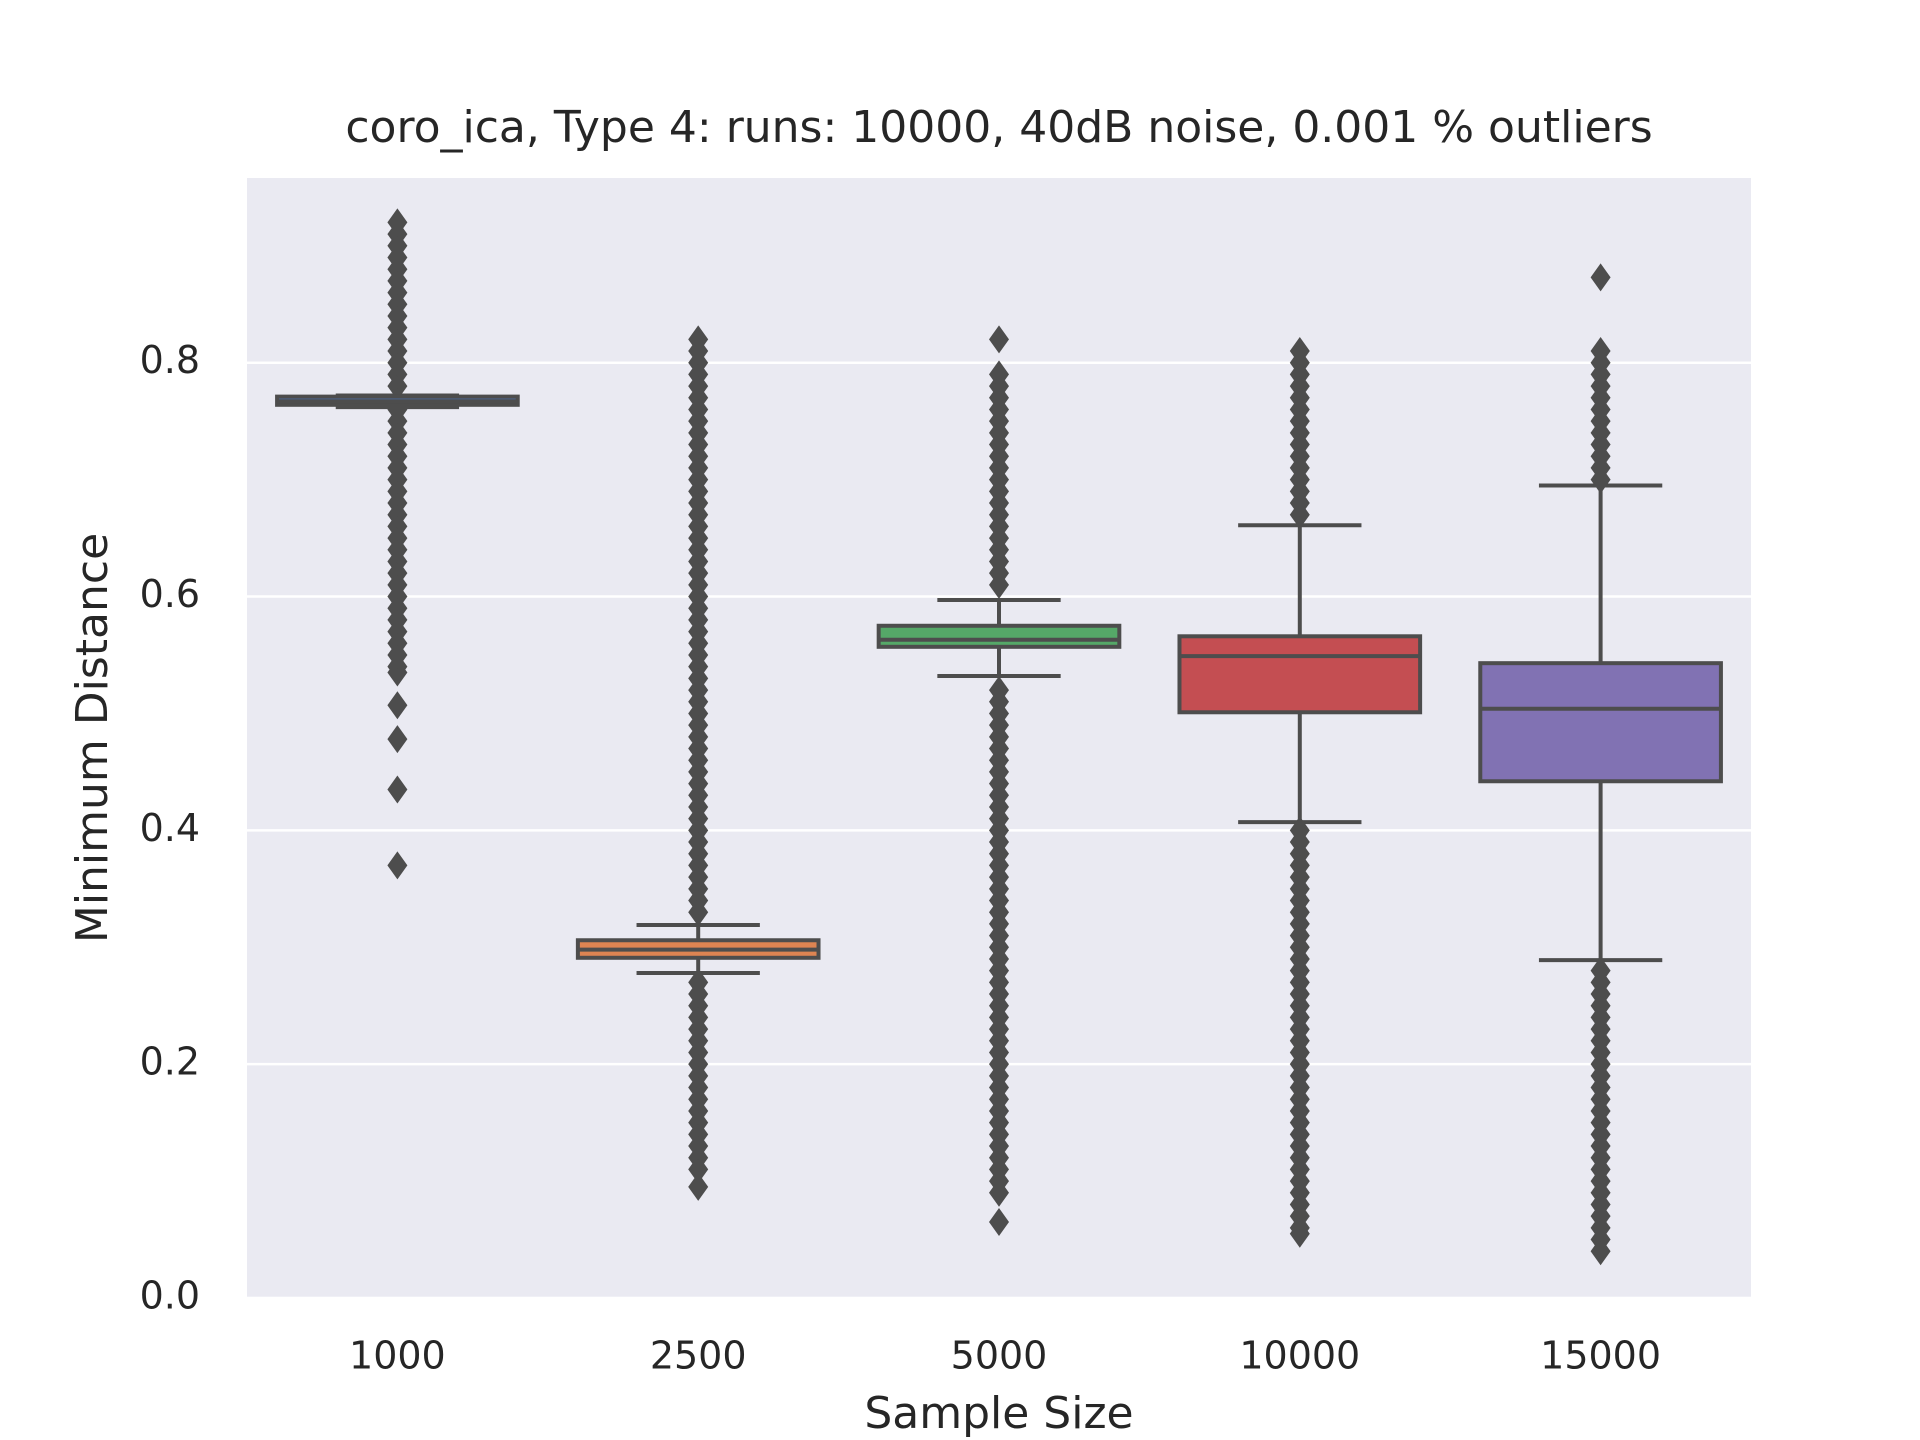 The image size is (1920, 1440). Describe the element at coordinates (170, 1296) in the screenshot. I see `y-tick-label: 0.0` at that location.